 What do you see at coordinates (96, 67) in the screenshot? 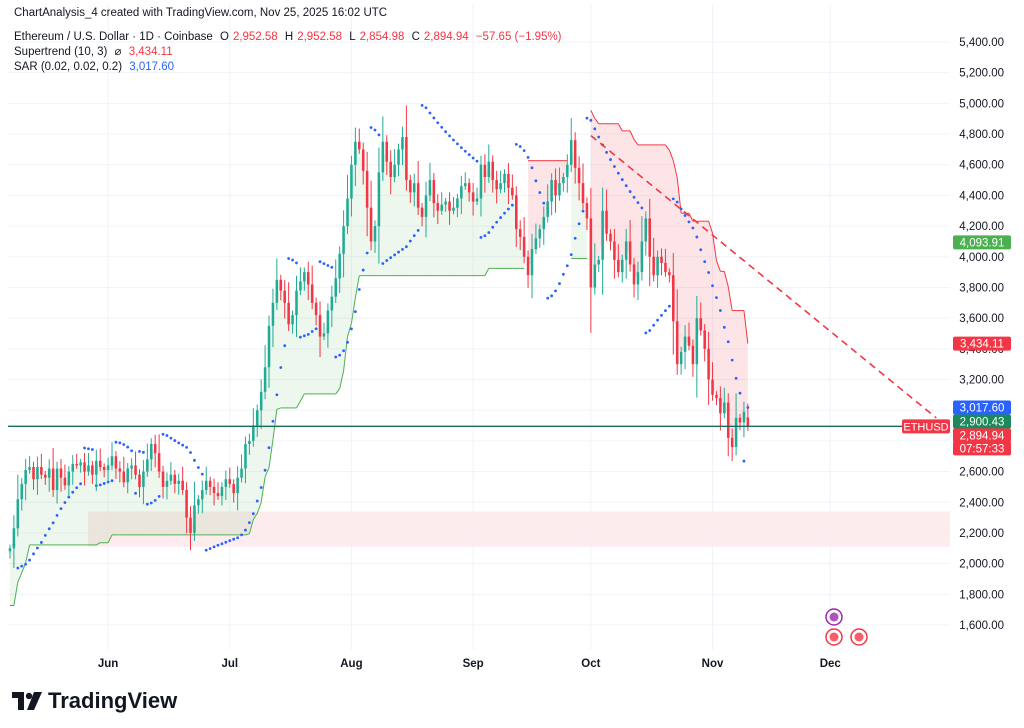
I see `legend-sar: SAR (0.02, 0.02, 0.2) 3,017.60` at bounding box center [96, 67].